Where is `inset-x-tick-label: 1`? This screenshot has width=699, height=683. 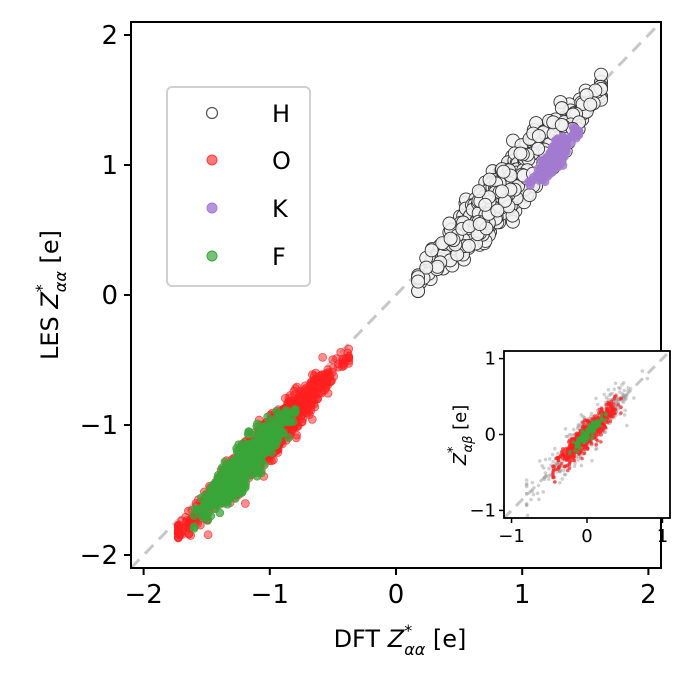
inset-x-tick-label: 1 is located at coordinates (662, 536).